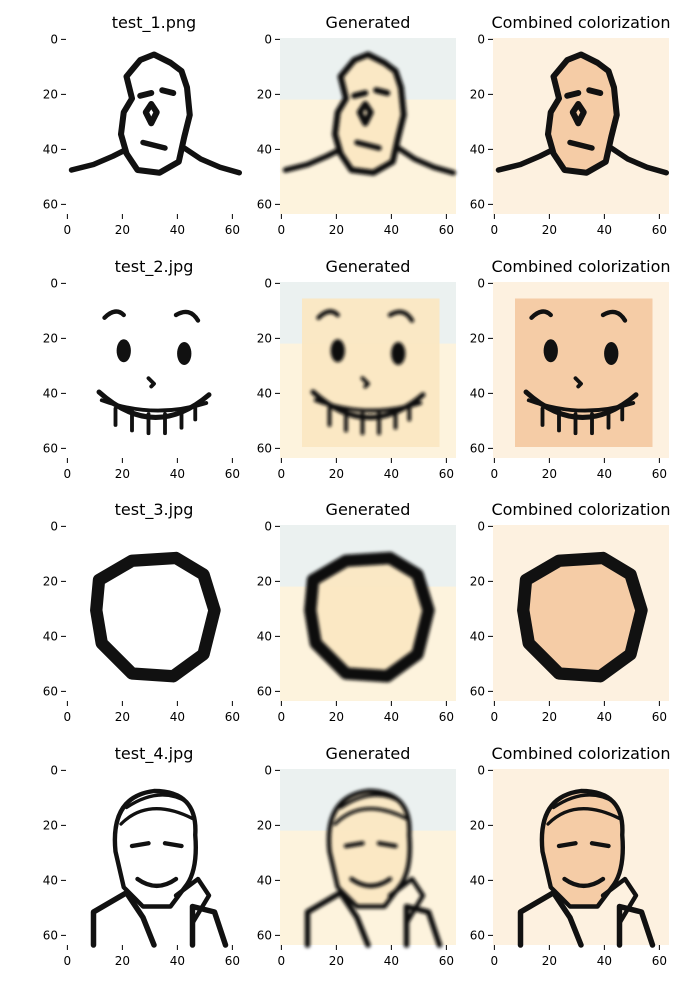 The height and width of the screenshot is (1000, 700). I want to click on panel-title: test_3.jpg, so click(154, 510).